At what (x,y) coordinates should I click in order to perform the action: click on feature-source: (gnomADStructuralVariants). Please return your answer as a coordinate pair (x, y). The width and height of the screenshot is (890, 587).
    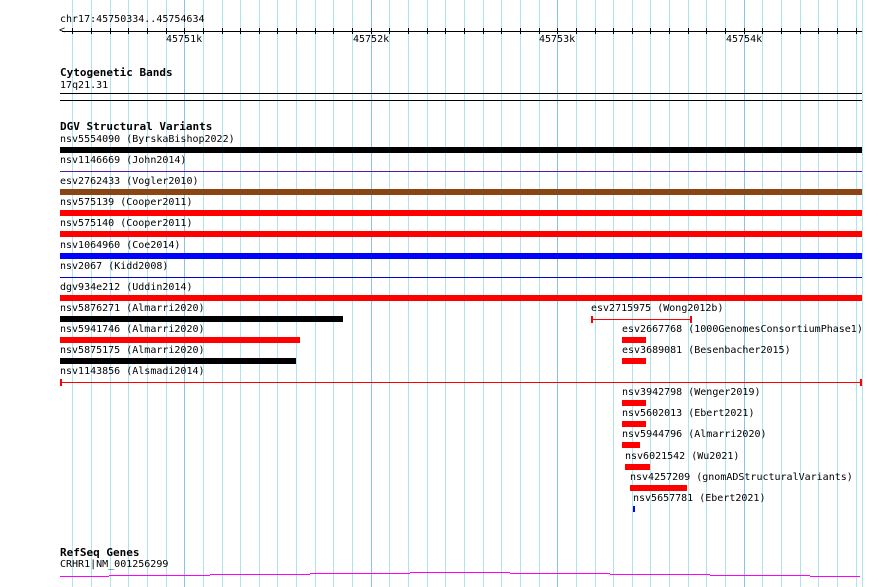
    Looking at the image, I should click on (774, 477).